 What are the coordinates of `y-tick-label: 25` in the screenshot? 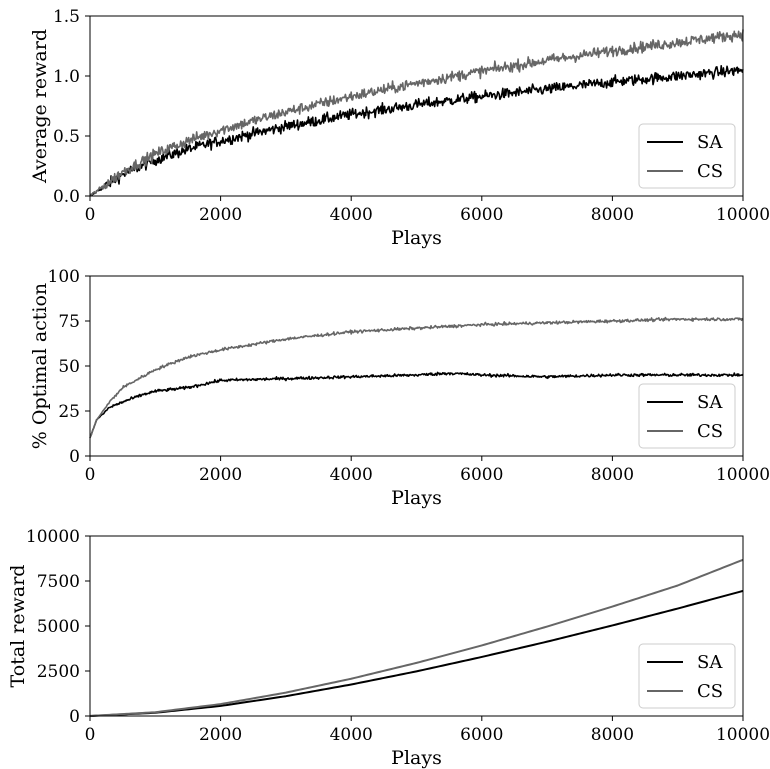 It's located at (69, 412).